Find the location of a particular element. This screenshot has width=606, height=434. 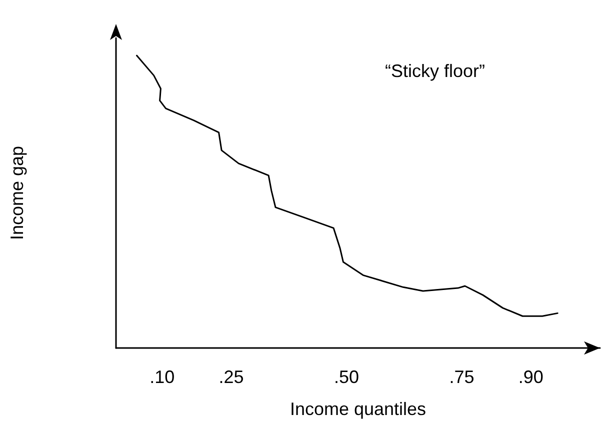

x-tick-label: .50 is located at coordinates (346, 377).